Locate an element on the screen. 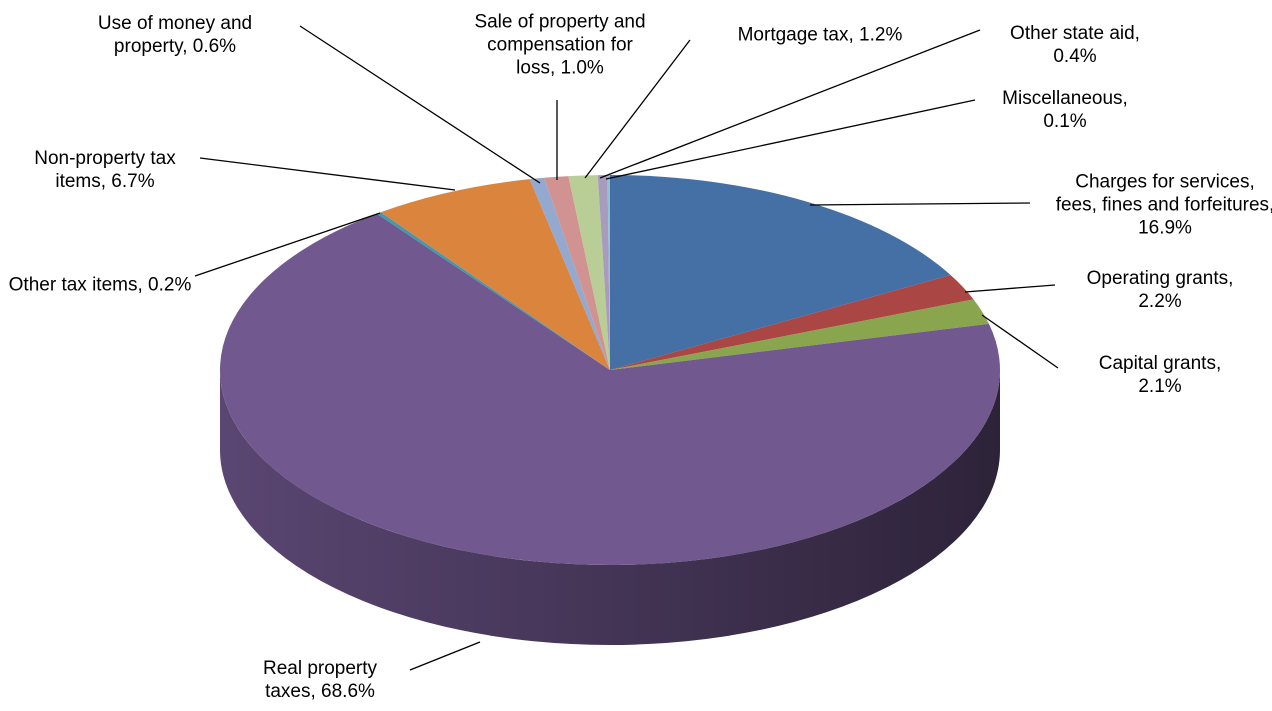  slice-label: Non-property tax items, 6.7% is located at coordinates (105, 170).